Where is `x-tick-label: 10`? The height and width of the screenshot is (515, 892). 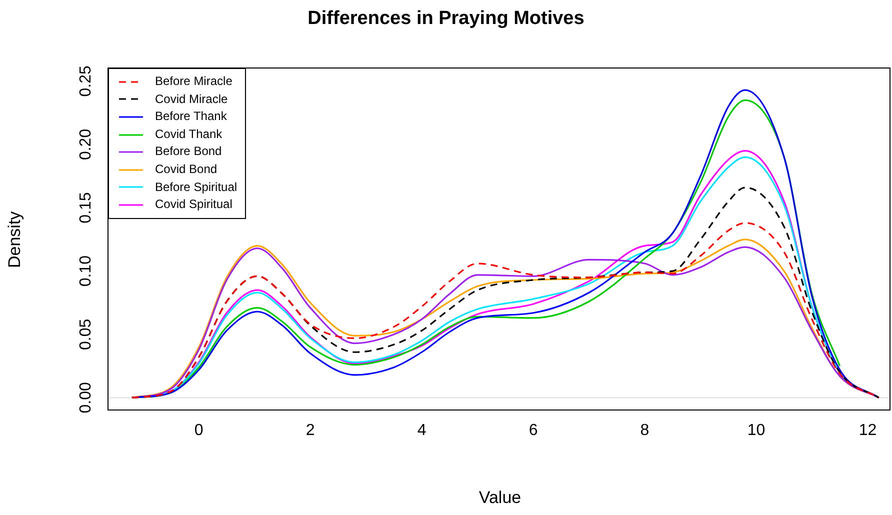 x-tick-label: 10 is located at coordinates (756, 431).